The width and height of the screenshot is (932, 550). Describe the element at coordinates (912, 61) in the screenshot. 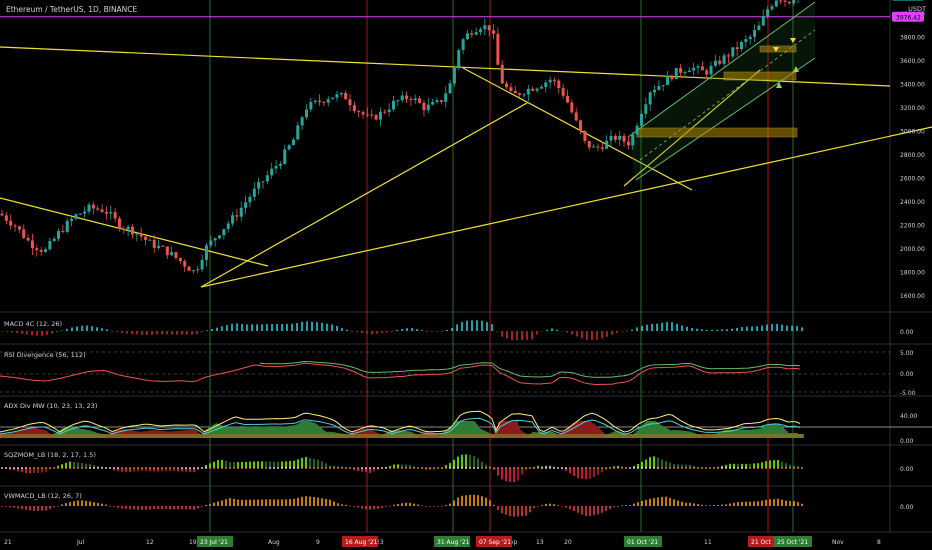

I see `price-axis-label: 3600.00` at that location.